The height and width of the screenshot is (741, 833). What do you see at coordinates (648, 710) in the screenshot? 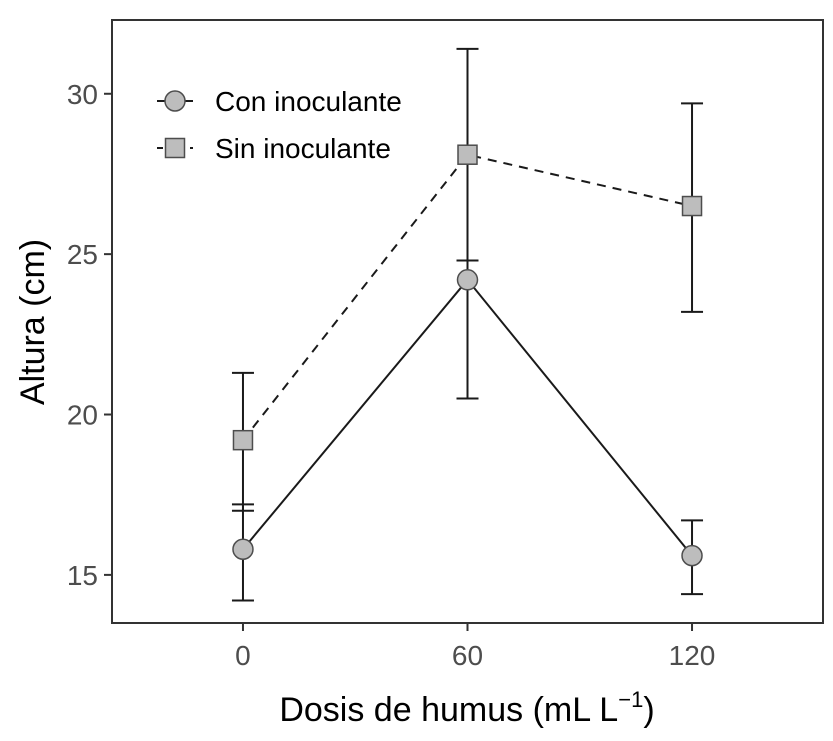
I see `x-axis-title-suffix: )` at bounding box center [648, 710].